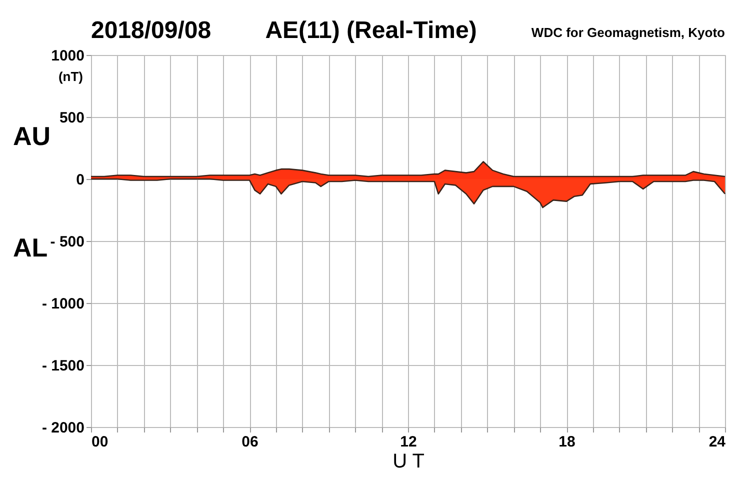  What do you see at coordinates (63, 428) in the screenshot?
I see `y-tick-label: - 2000` at bounding box center [63, 428].